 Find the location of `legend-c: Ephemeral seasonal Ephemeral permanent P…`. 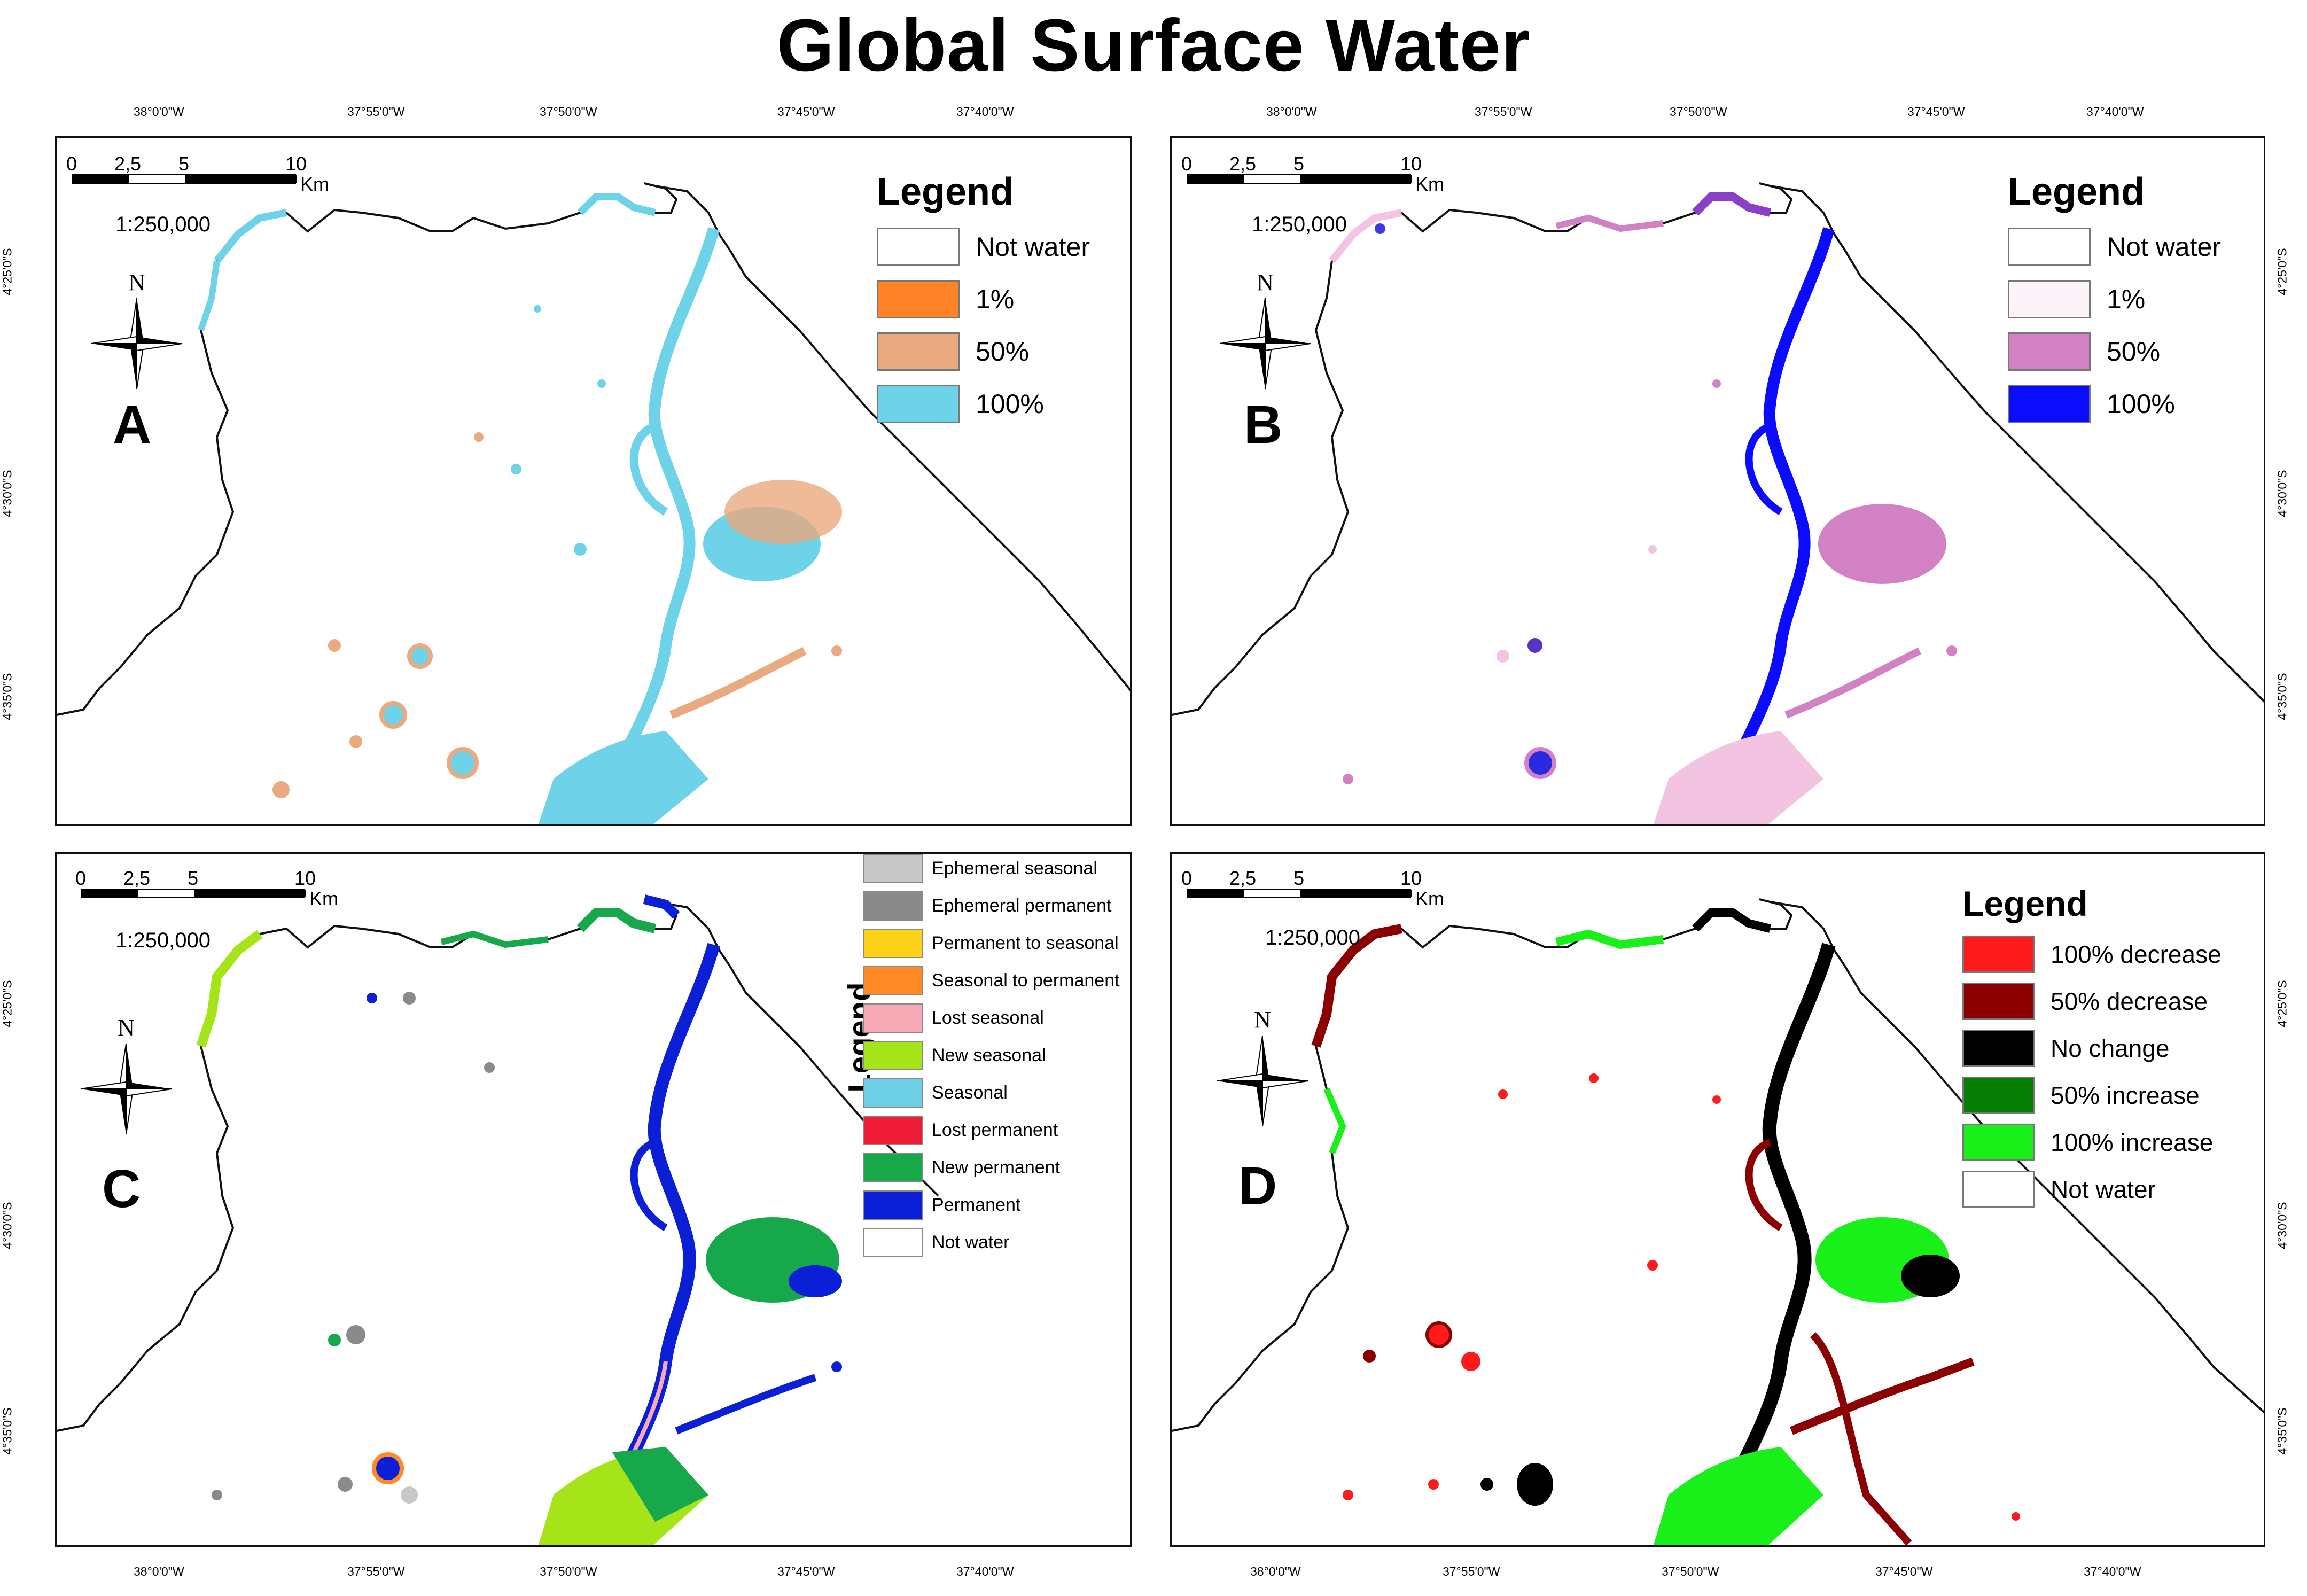

legend-c: Ephemeral seasonal Ephemeral permanent P… is located at coordinates (991, 1059).